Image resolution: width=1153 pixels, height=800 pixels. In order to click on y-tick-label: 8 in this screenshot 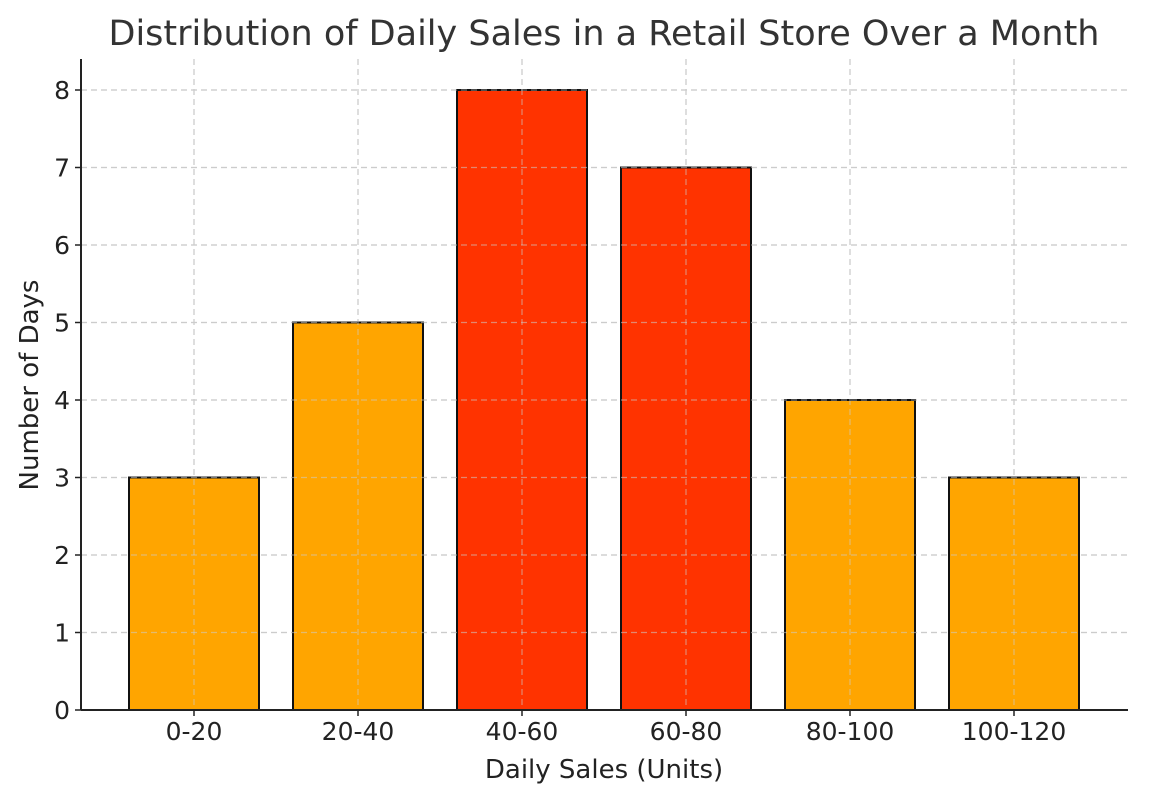, I will do `click(62, 90)`.